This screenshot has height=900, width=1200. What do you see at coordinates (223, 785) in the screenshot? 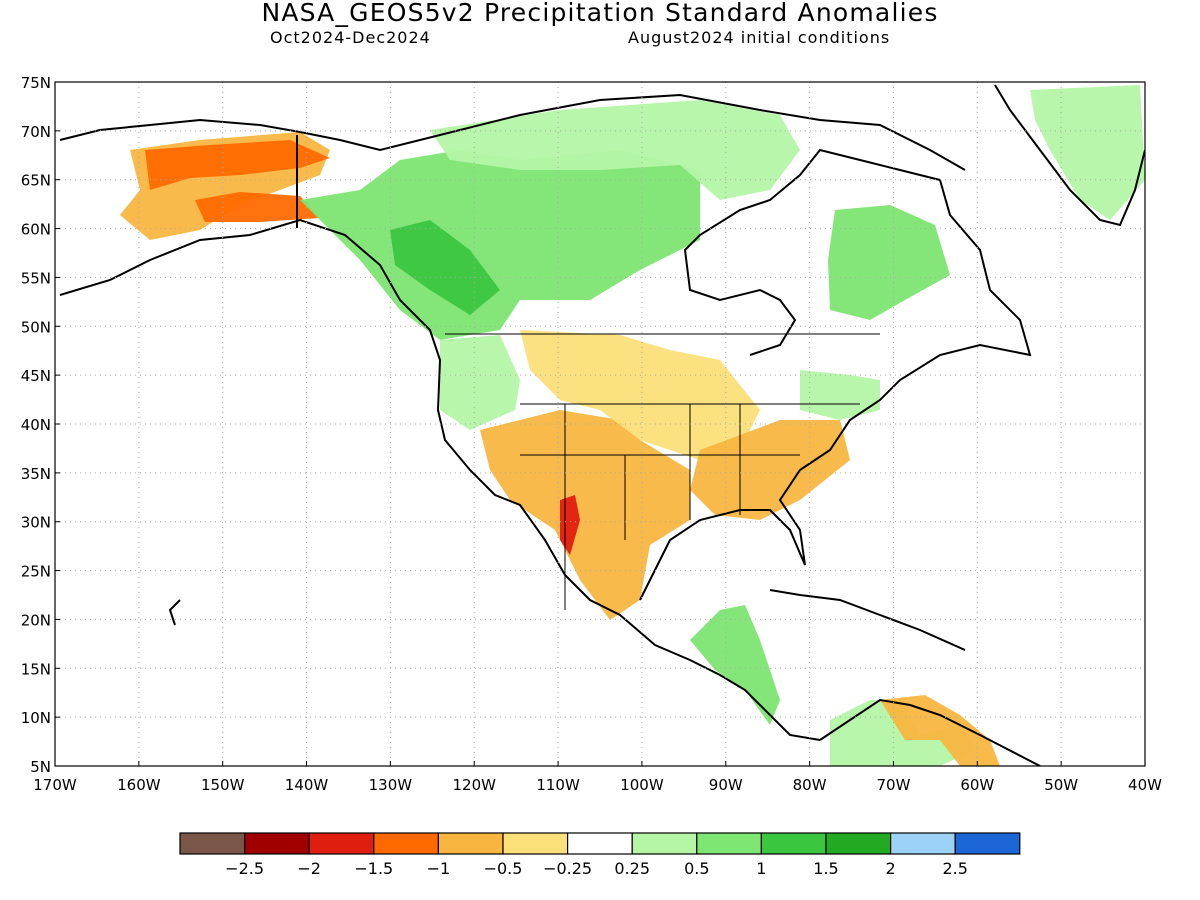
I see `lon-label: 150W` at bounding box center [223, 785].